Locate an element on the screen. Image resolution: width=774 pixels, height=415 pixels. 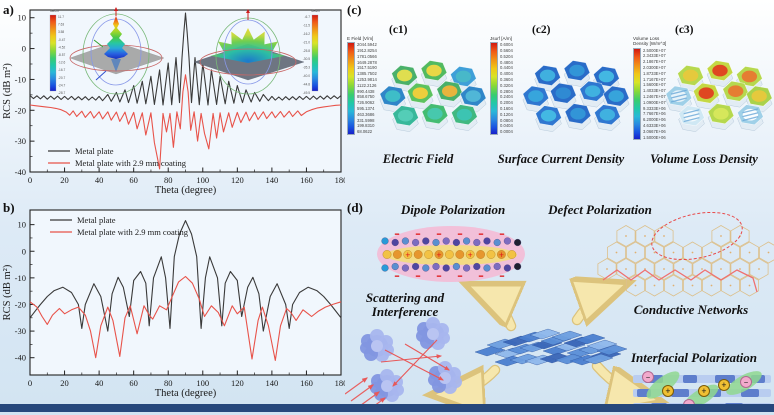
svg-text: 3.58 is located at coordinates (61, 32).